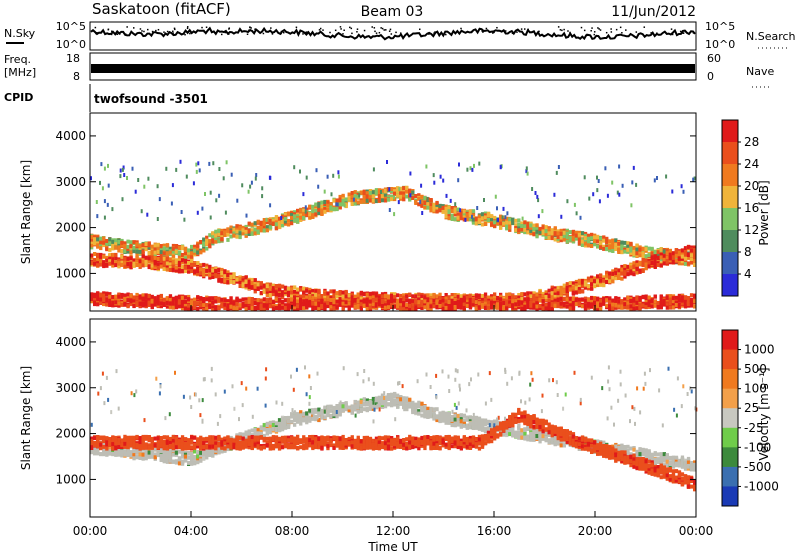 The width and height of the screenshot is (800, 554). What do you see at coordinates (18, 97) in the screenshot?
I see `cpid-label: CPID` at bounding box center [18, 97].